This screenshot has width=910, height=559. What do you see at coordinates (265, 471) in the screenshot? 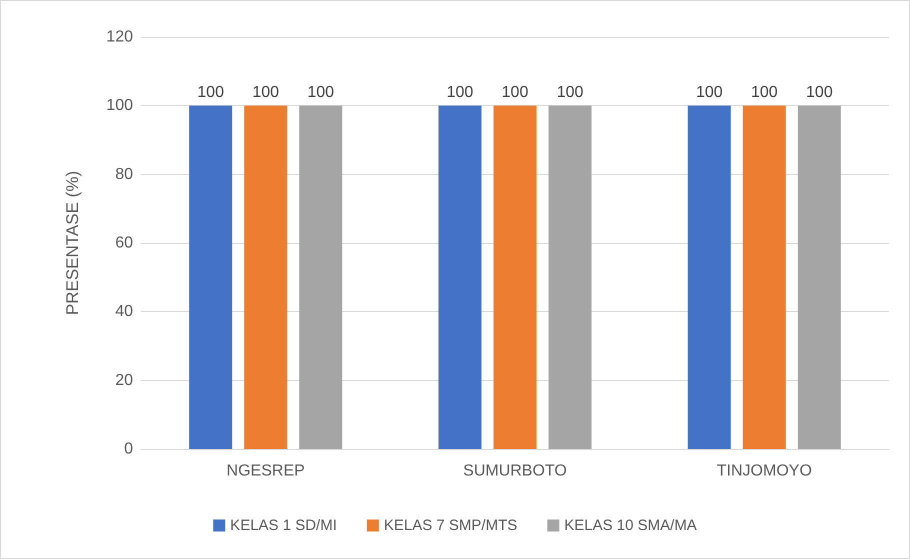
I see `x-tick-label: NGESREP` at bounding box center [265, 471].